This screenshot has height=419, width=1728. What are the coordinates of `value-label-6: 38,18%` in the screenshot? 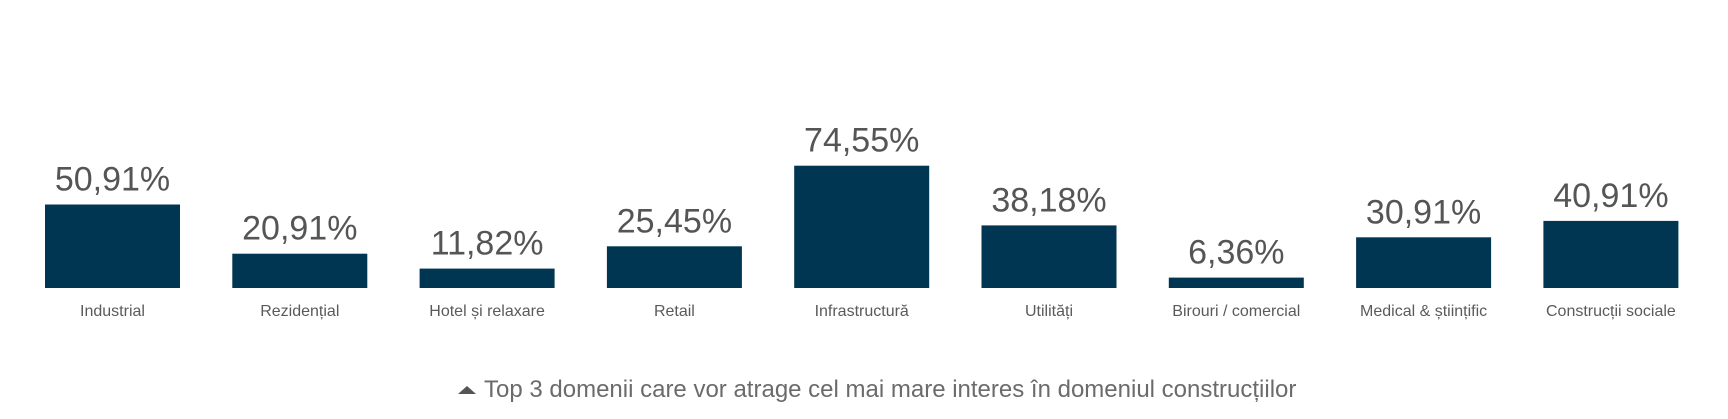 It's located at (1048, 200).